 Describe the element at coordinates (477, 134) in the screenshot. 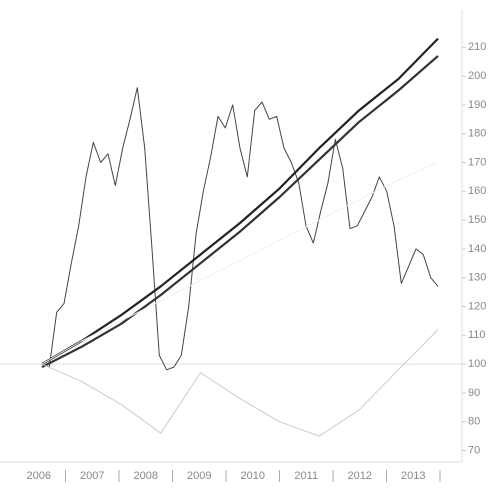

I see `y-tick-label: 180` at that location.